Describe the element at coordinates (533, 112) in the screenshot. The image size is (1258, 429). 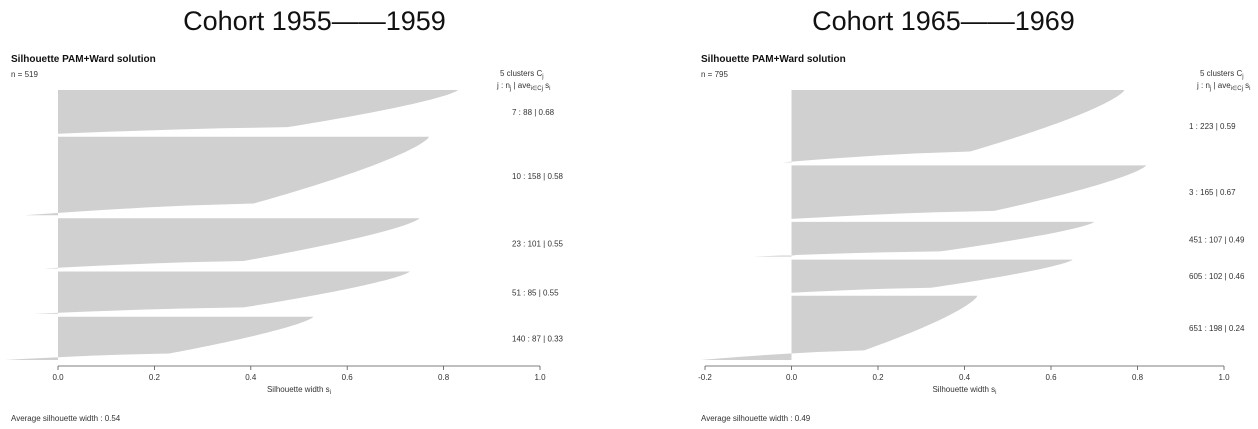
I see `cluster-label: 7 : 88 | 0.68` at that location.